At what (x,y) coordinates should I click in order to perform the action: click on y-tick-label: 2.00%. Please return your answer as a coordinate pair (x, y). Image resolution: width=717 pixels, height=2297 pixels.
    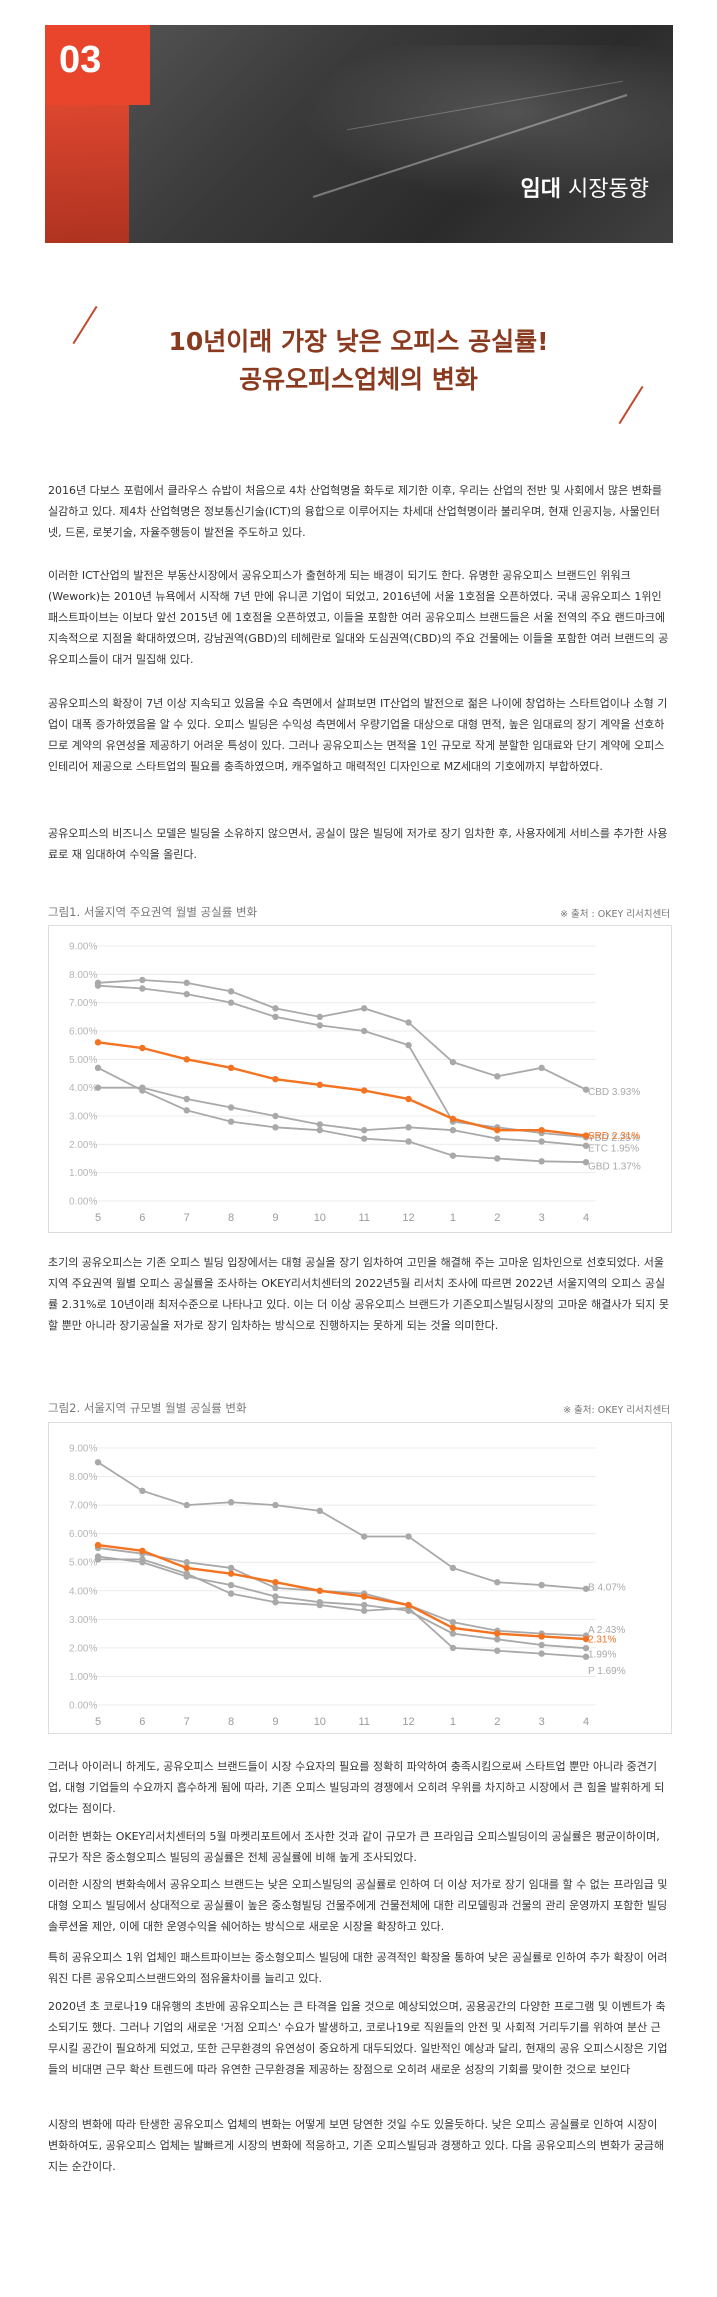
    Looking at the image, I should click on (83, 1648).